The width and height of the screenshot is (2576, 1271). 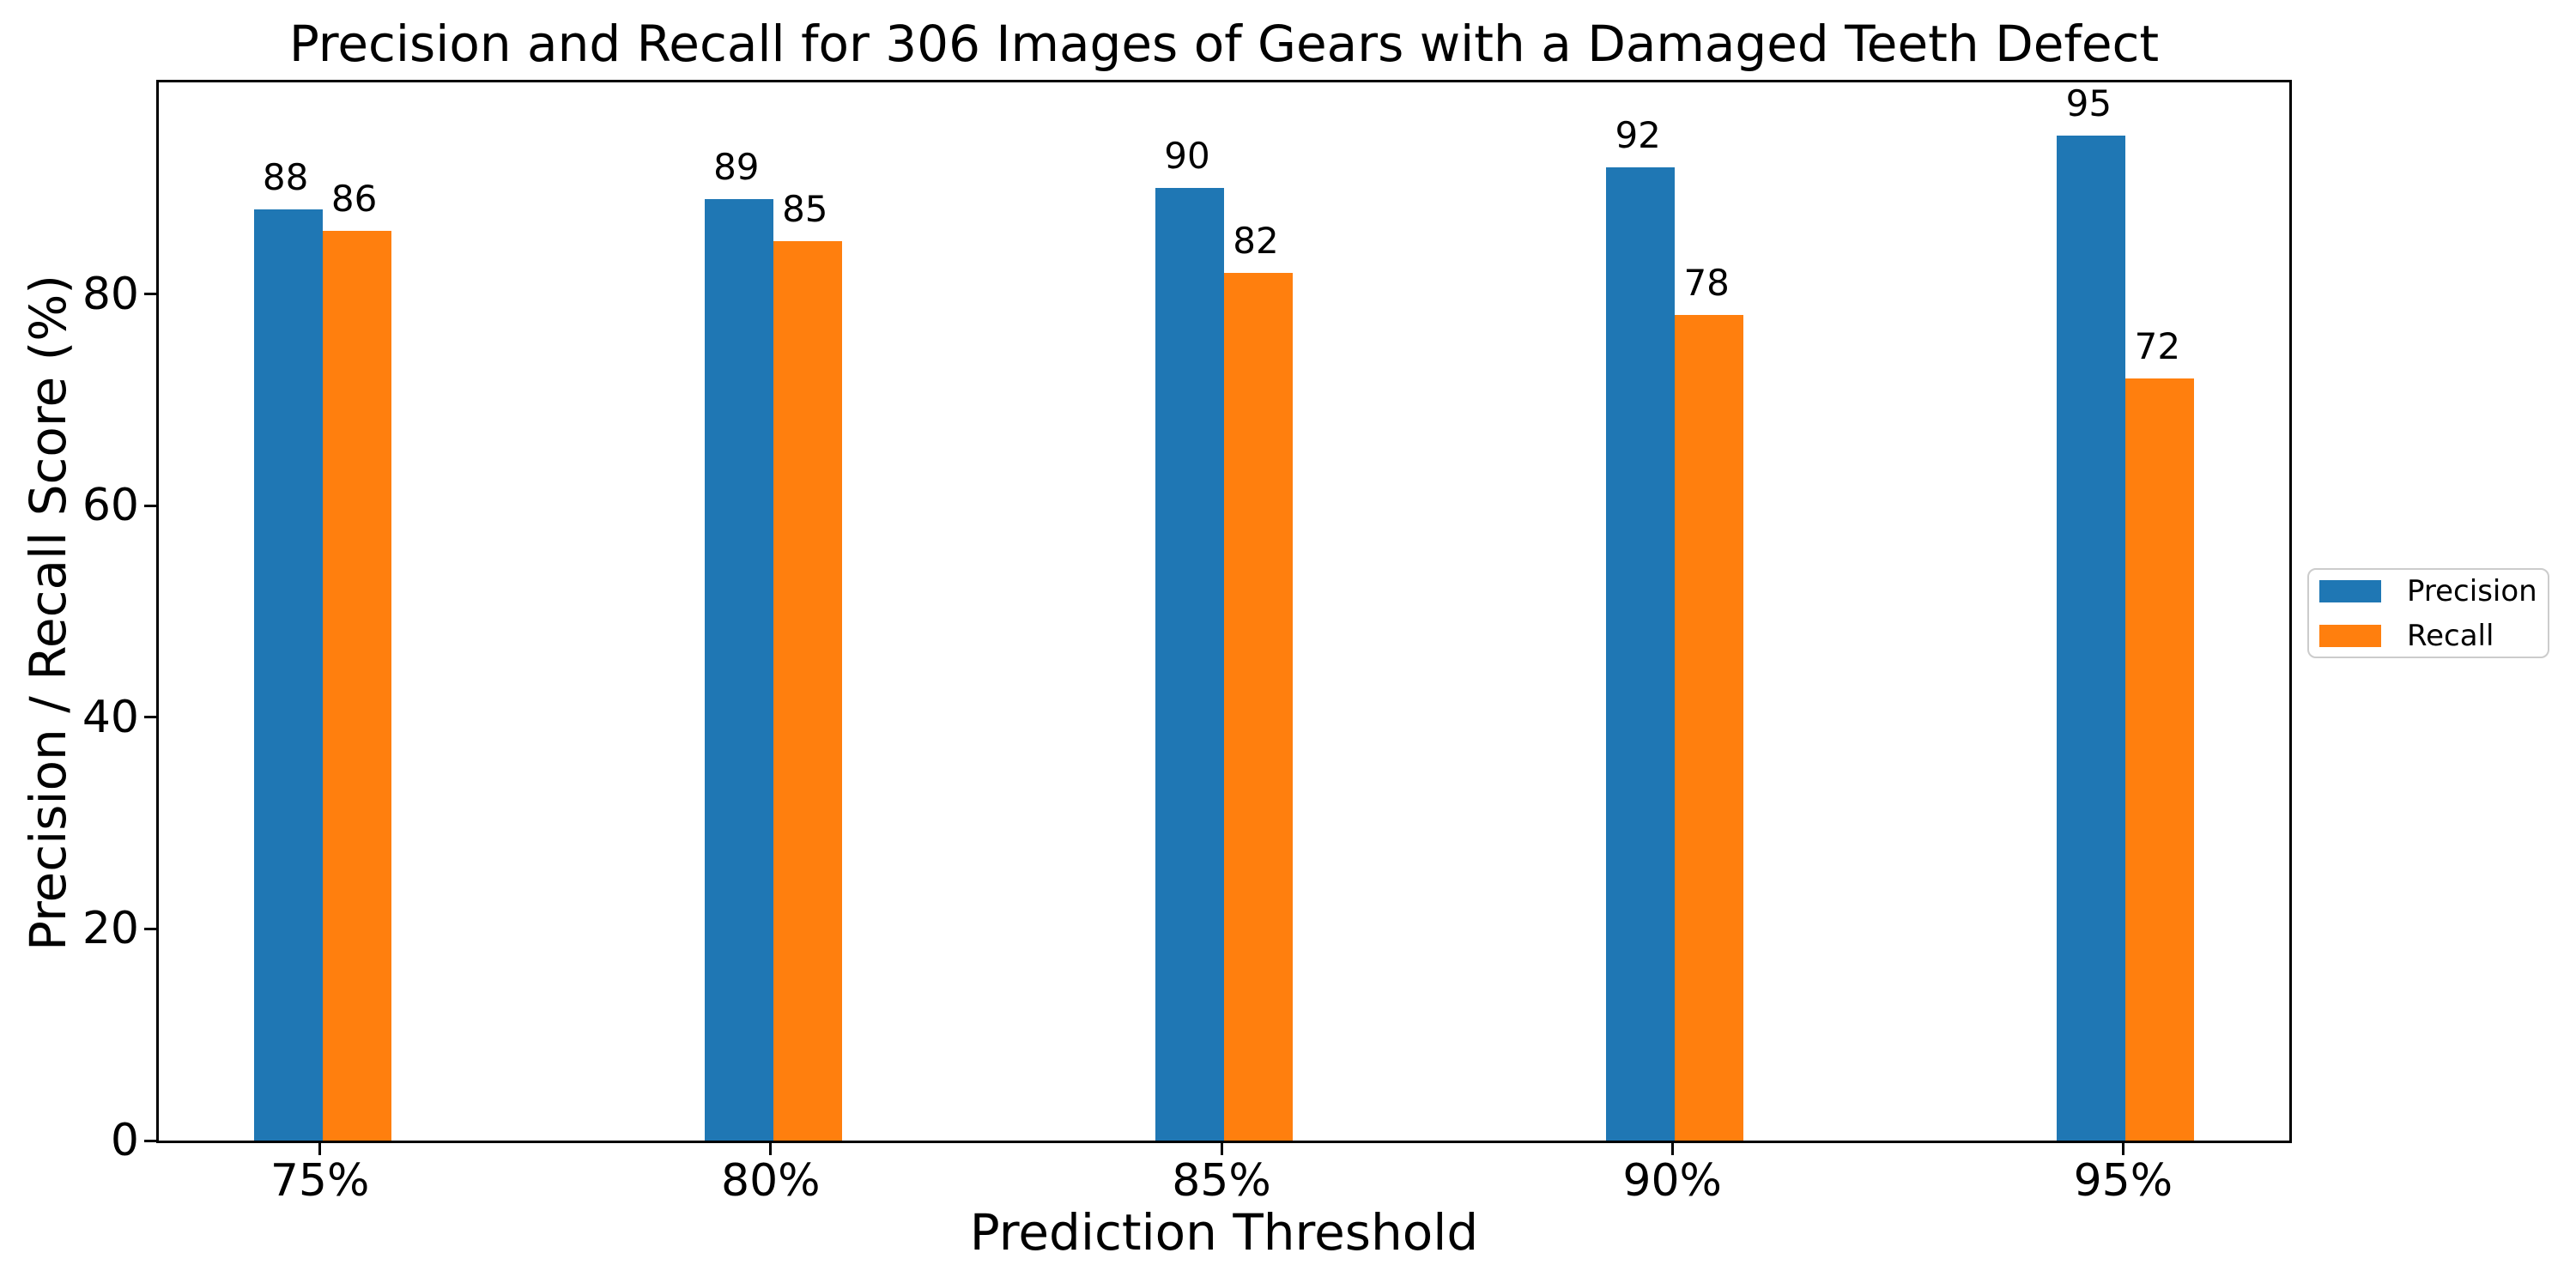 What do you see at coordinates (1224, 1233) in the screenshot?
I see `x-axis-label: Prediction Threshold` at bounding box center [1224, 1233].